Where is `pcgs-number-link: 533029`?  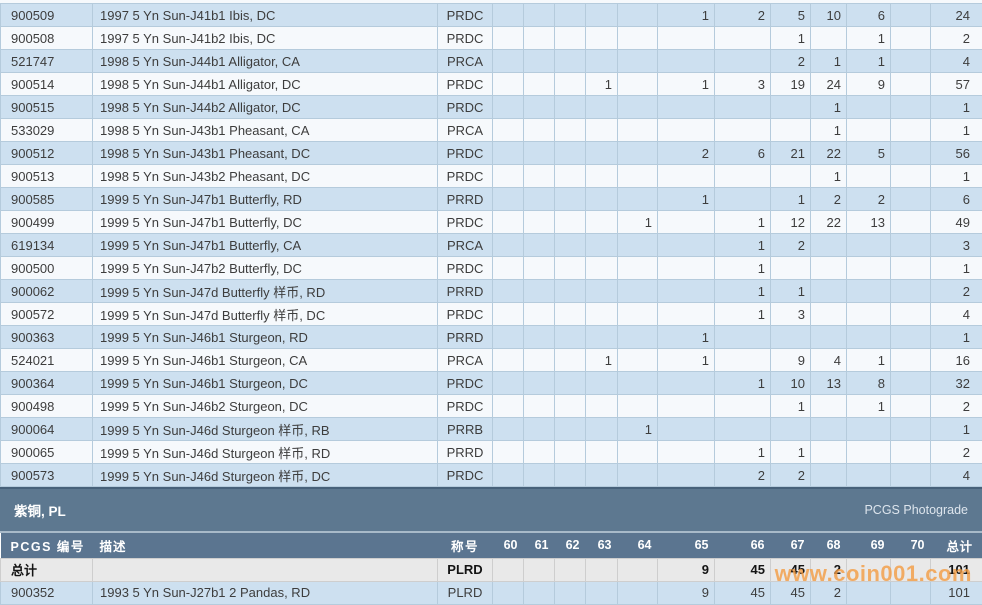
pcgs-number-link: 533029 is located at coordinates (46, 130).